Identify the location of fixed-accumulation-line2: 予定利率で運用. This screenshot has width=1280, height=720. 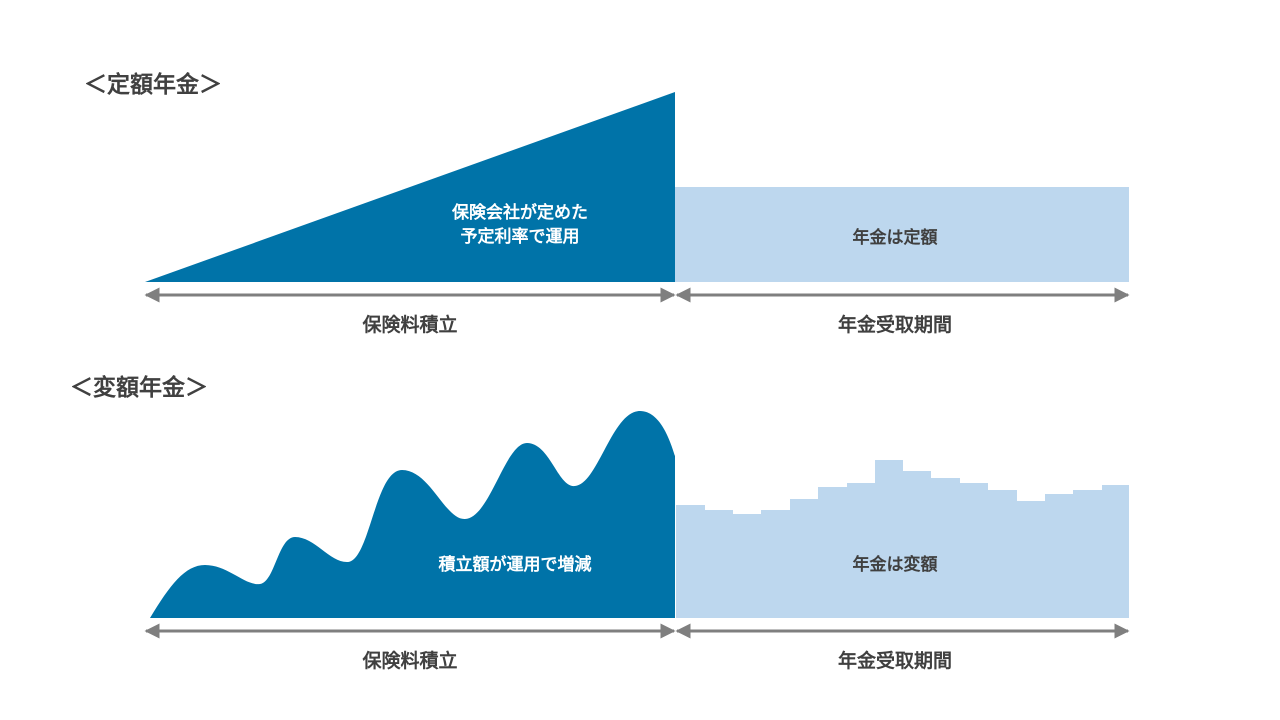
(520, 237).